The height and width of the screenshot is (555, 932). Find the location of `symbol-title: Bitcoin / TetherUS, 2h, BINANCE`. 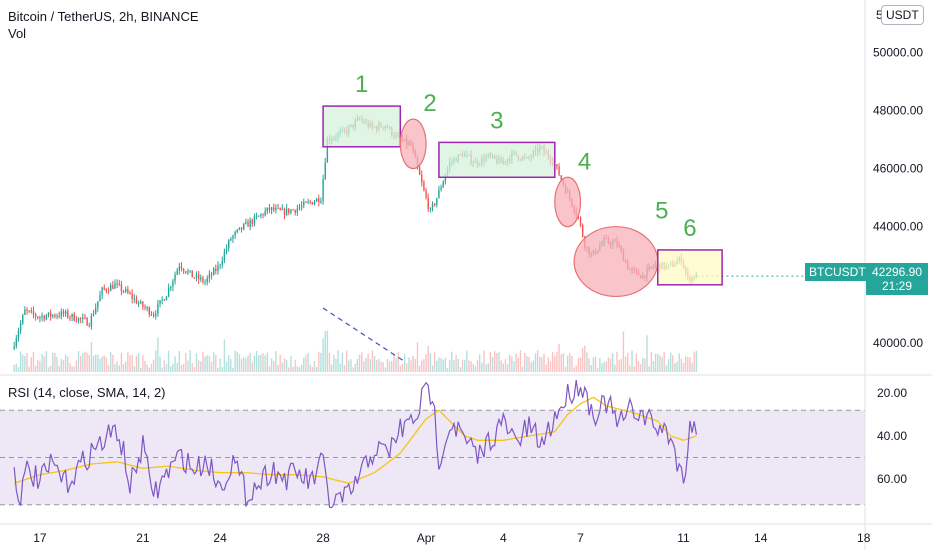

symbol-title: Bitcoin / TetherUS, 2h, BINANCE is located at coordinates (103, 16).